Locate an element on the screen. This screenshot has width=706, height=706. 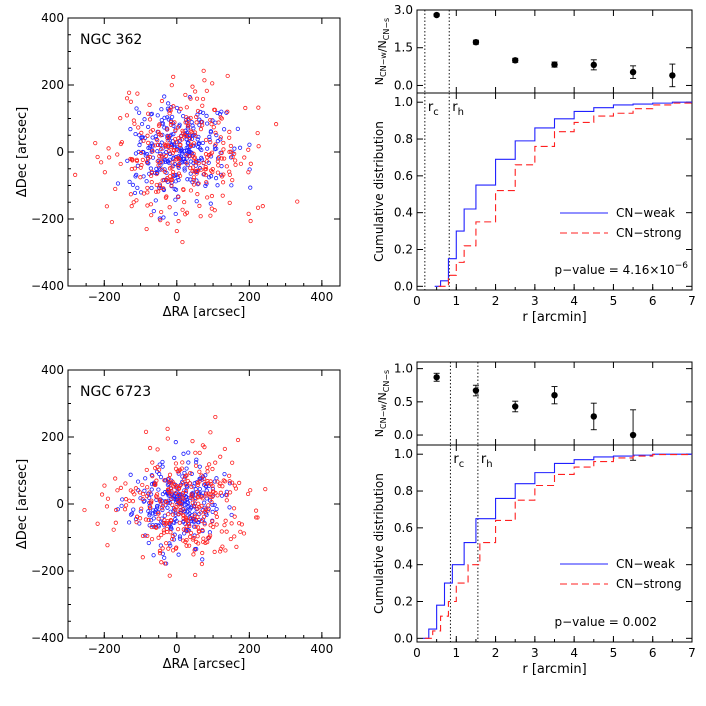
data-point is located at coordinates (633, 72).